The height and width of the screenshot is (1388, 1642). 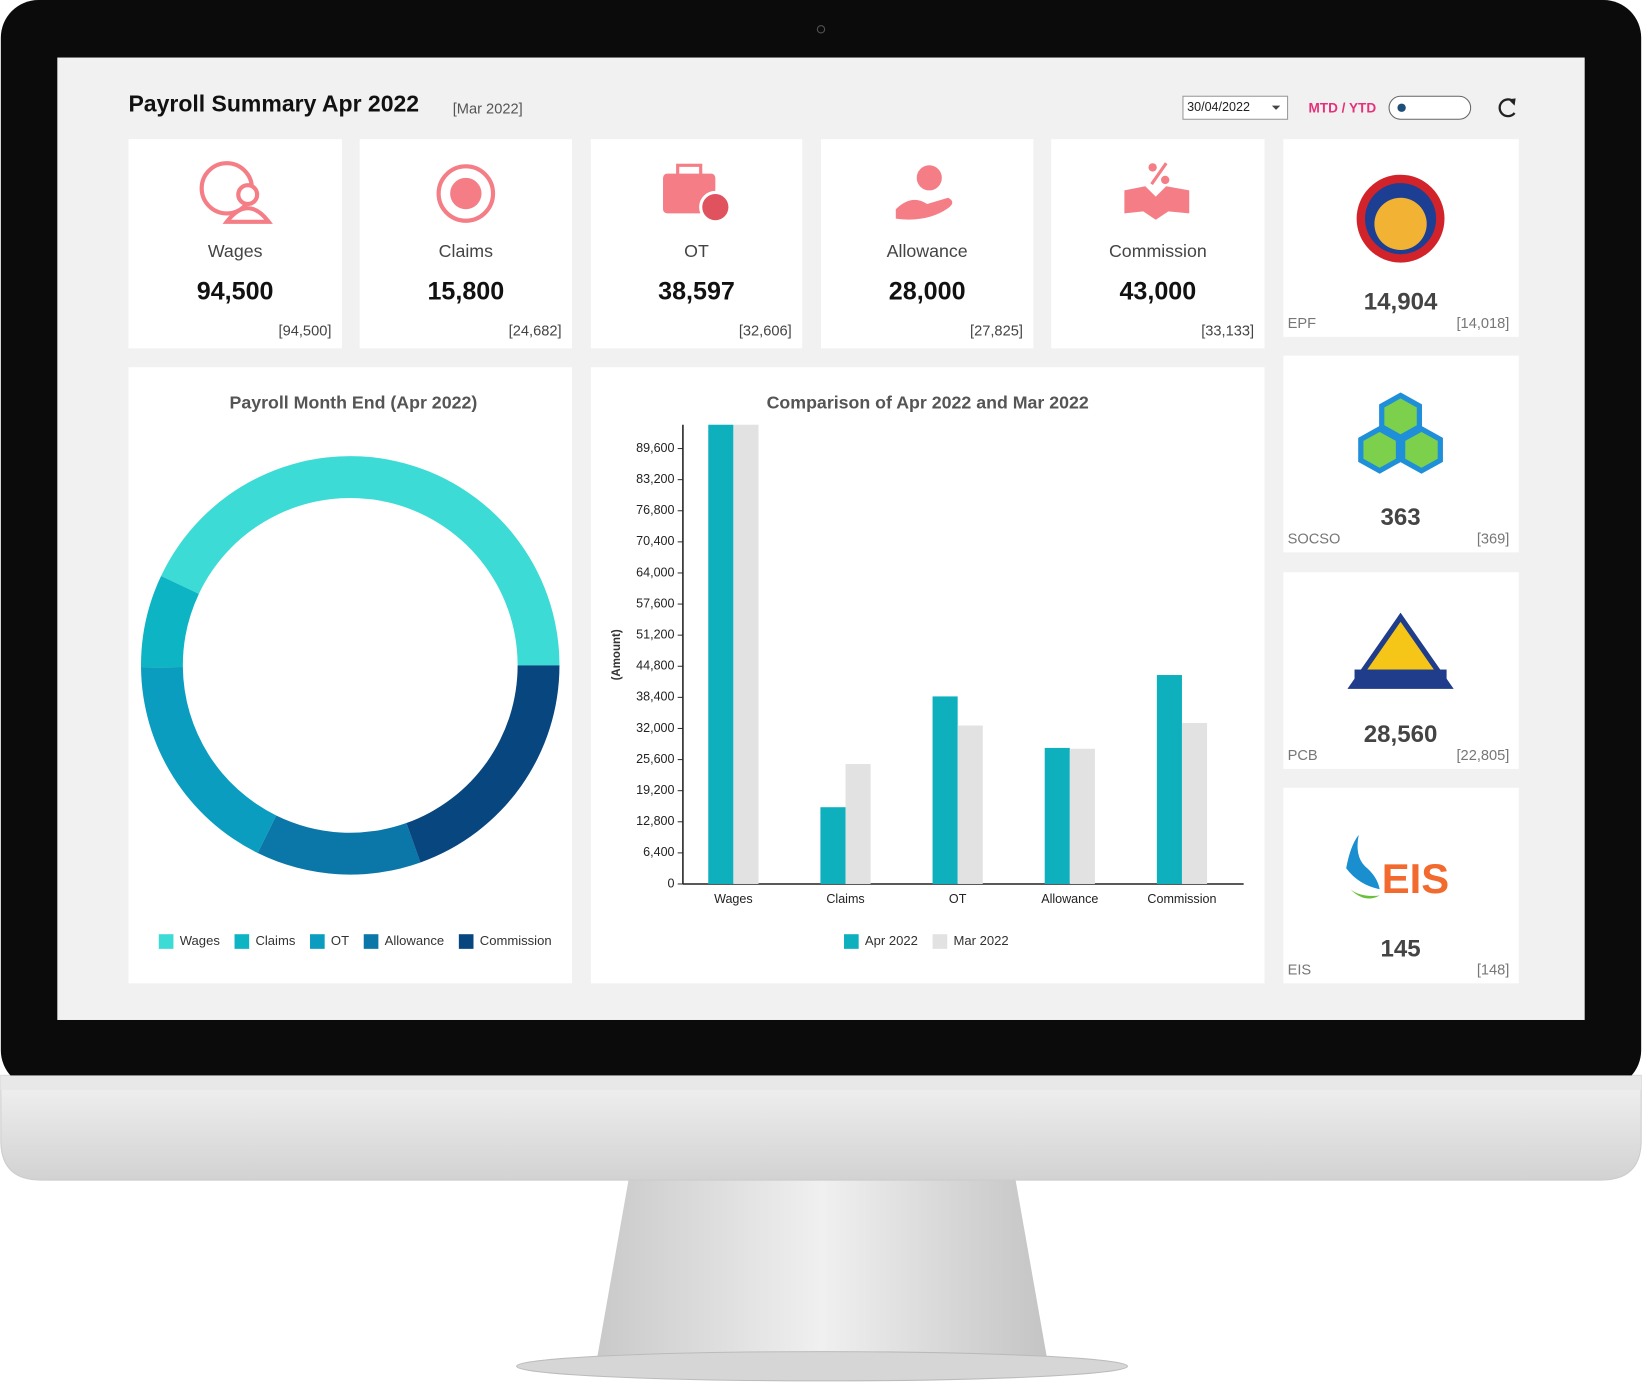 What do you see at coordinates (617, 654) in the screenshot?
I see `y-axis-title: (Amount)` at bounding box center [617, 654].